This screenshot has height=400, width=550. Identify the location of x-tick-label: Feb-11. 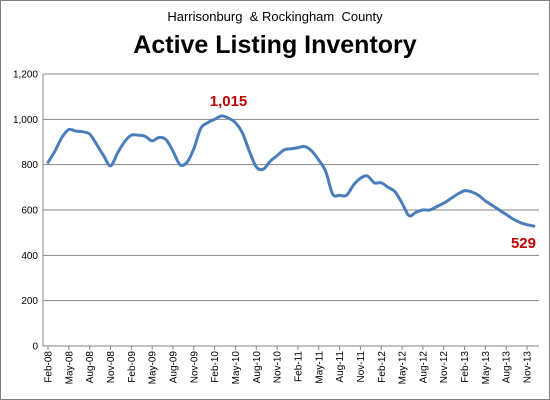
(298, 366).